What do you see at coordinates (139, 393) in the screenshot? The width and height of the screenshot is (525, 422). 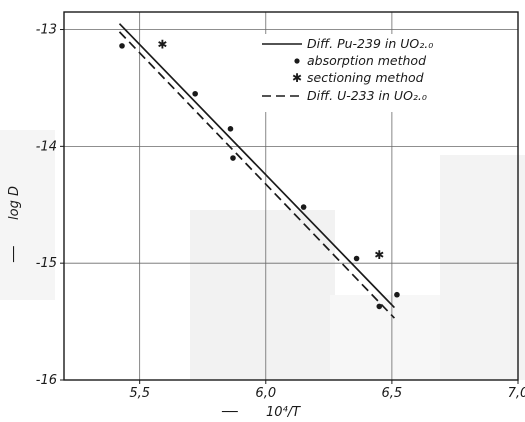 I see `x-tick-label: 5,5` at bounding box center [139, 393].